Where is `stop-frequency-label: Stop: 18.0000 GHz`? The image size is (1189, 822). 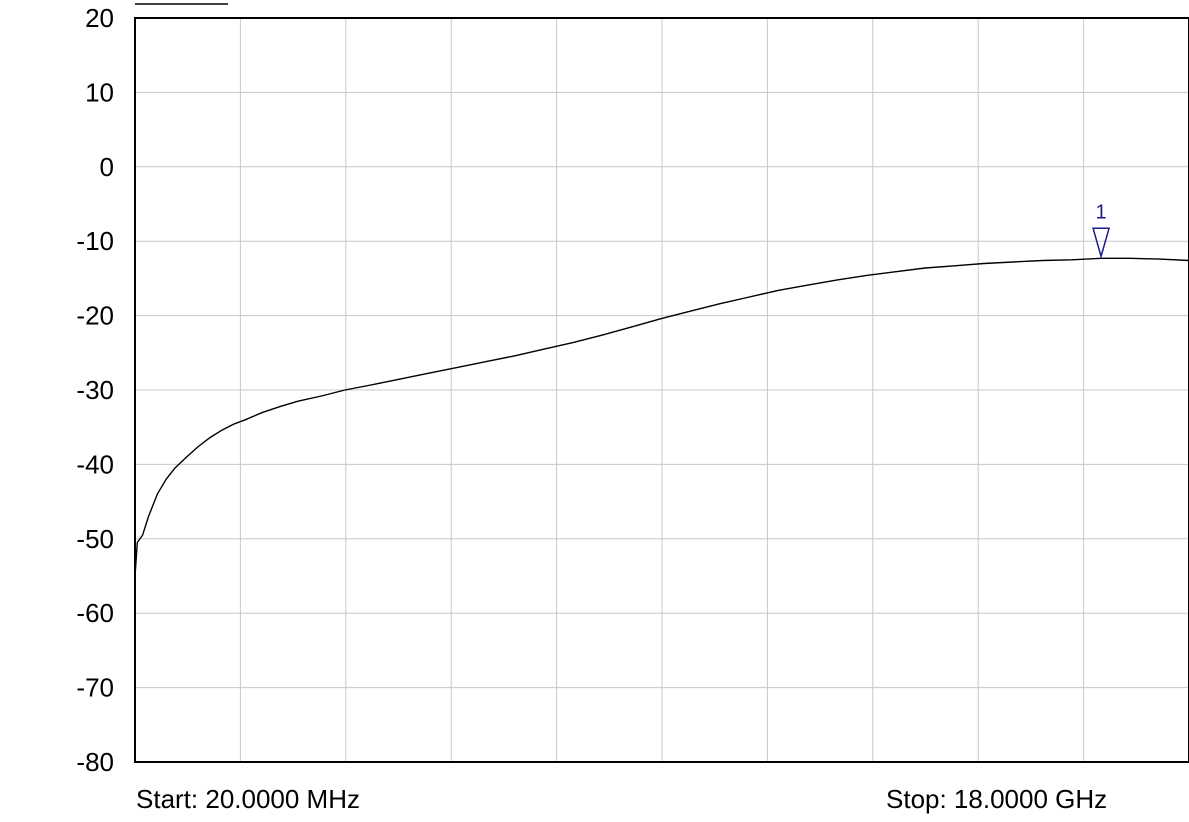 stop-frequency-label: Stop: 18.0000 GHz is located at coordinates (997, 799).